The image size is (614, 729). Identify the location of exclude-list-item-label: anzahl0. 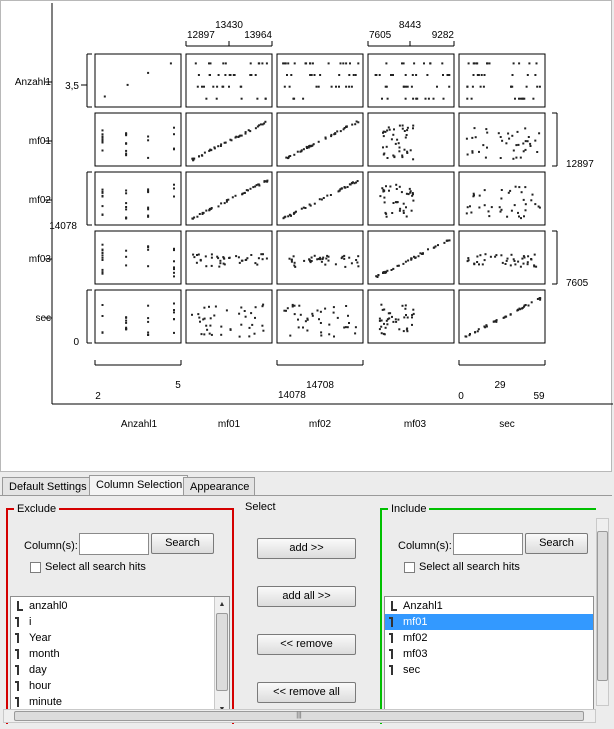
(48, 606).